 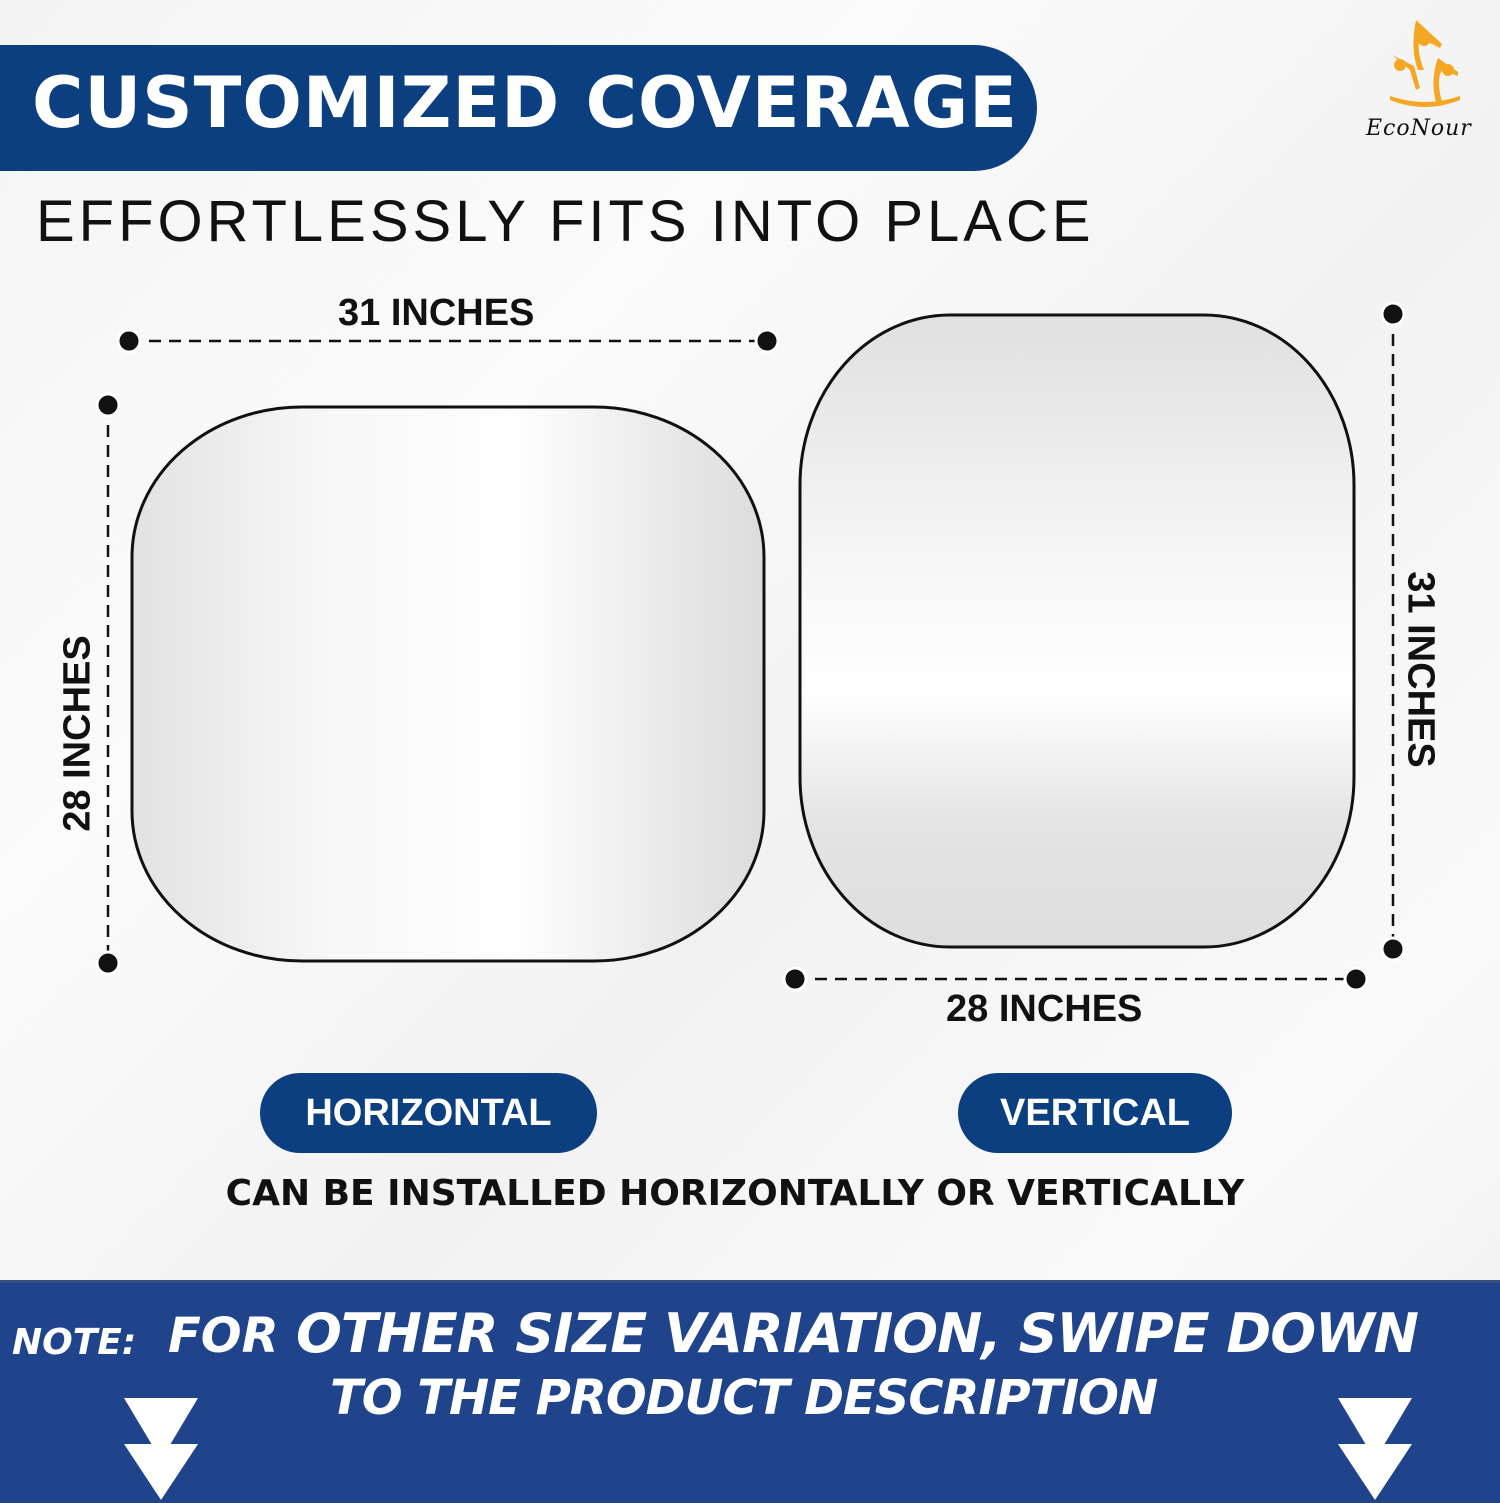 I want to click on note-line1-a: FOR, so click(x=223, y=1336).